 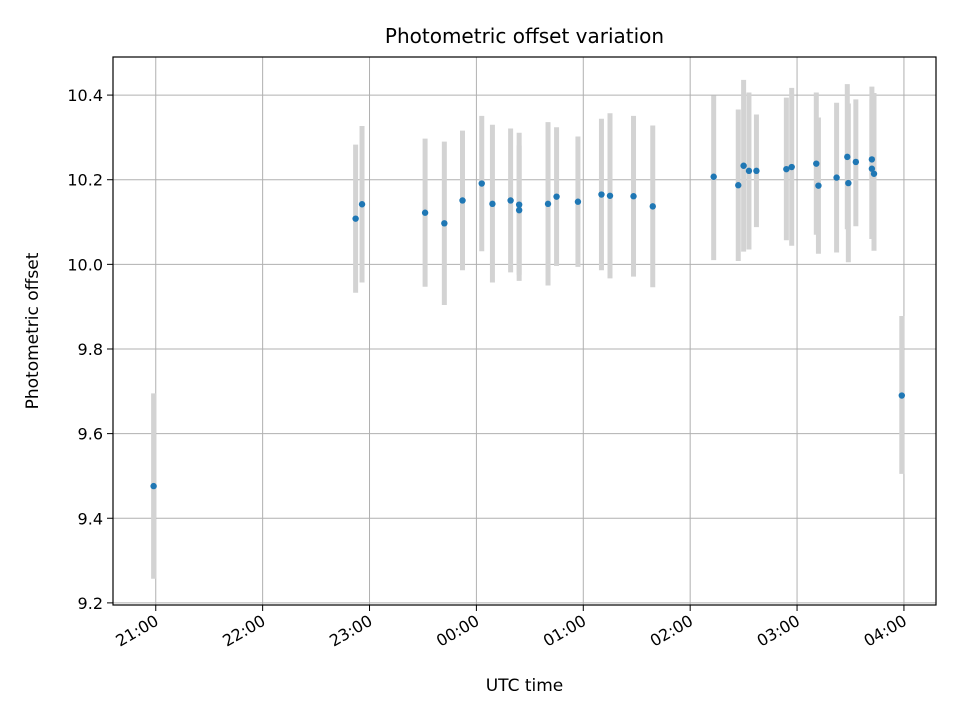 I want to click on y-axis-ticks: 9.2 9.4 9.6 9.8 10.0 10.2 10.4, so click(x=90, y=349).